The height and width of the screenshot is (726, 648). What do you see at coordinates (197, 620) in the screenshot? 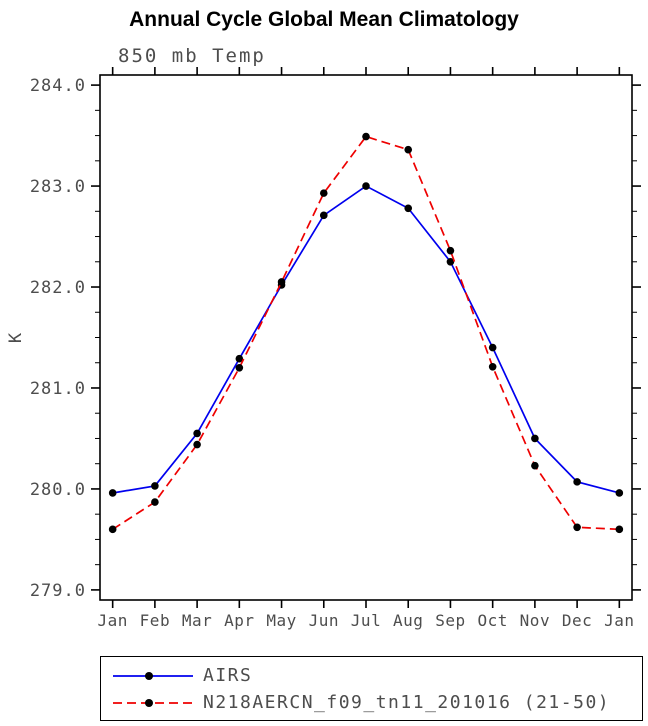
I see `x-tick-label: Mar` at bounding box center [197, 620].